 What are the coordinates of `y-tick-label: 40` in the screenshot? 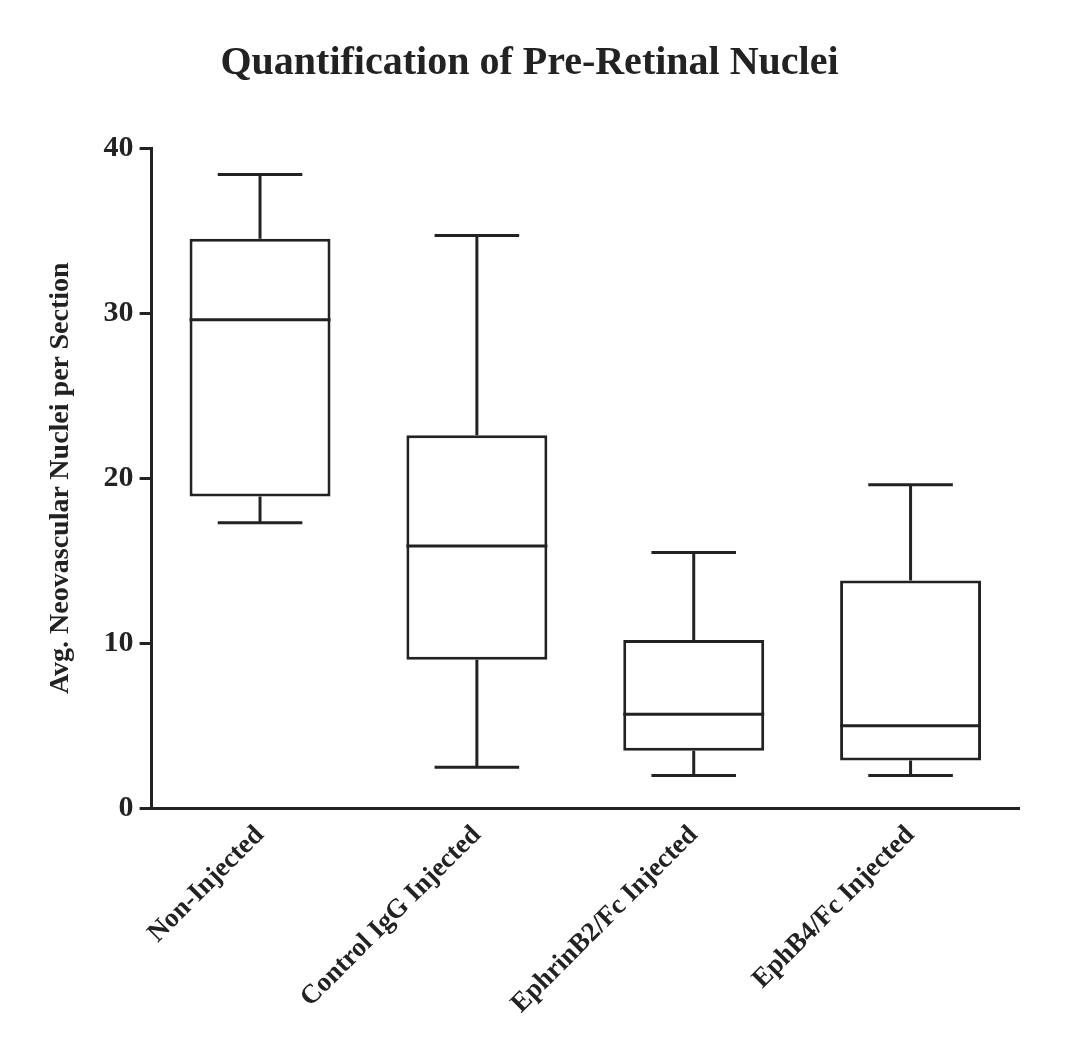 It's located at (118, 145).